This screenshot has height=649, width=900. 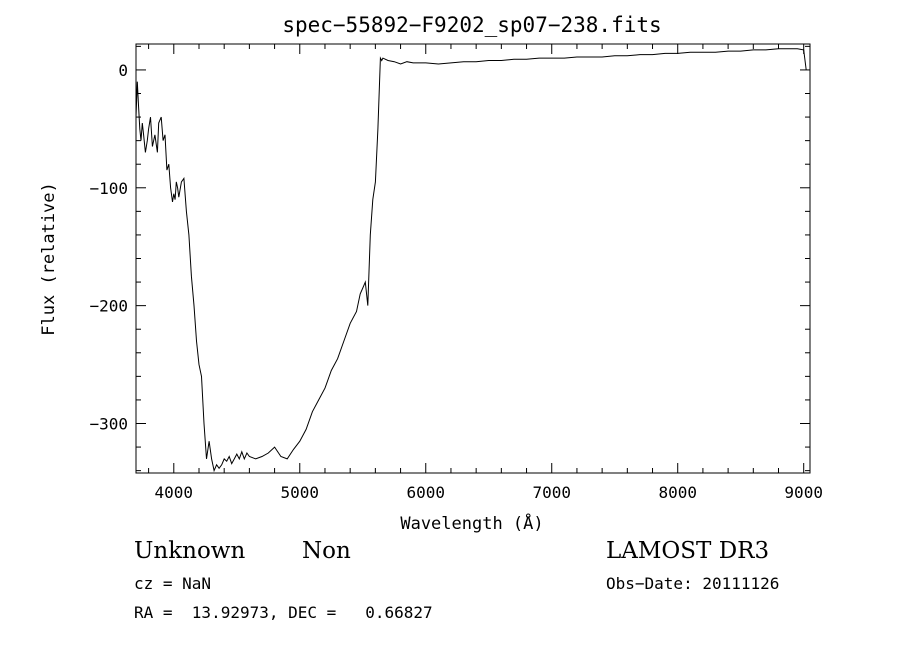 I want to click on y-tick-label: −300, so click(x=108, y=424).